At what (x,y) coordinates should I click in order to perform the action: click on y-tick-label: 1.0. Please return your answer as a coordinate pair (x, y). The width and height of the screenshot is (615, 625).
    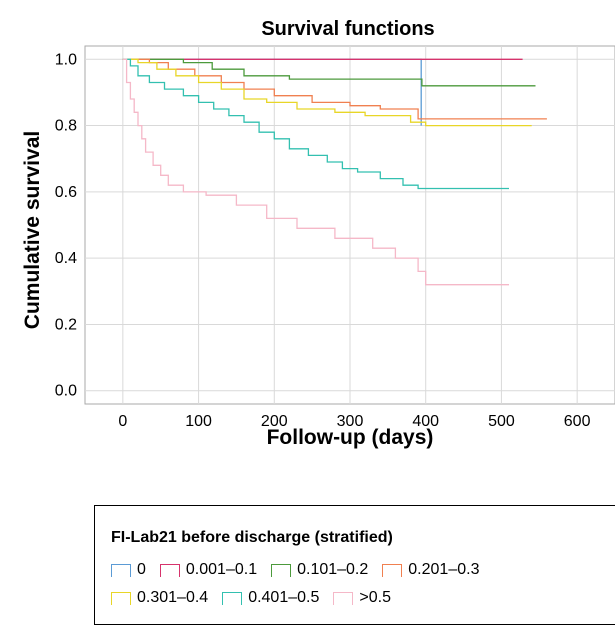
    Looking at the image, I should click on (66, 59).